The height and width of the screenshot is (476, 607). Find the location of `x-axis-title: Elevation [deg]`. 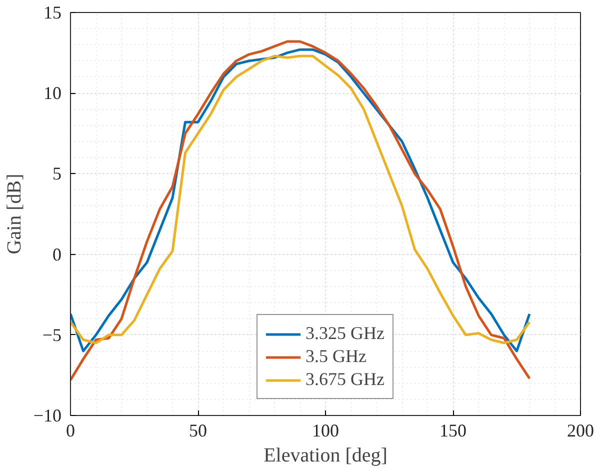

x-axis-title: Elevation [deg] is located at coordinates (326, 455).